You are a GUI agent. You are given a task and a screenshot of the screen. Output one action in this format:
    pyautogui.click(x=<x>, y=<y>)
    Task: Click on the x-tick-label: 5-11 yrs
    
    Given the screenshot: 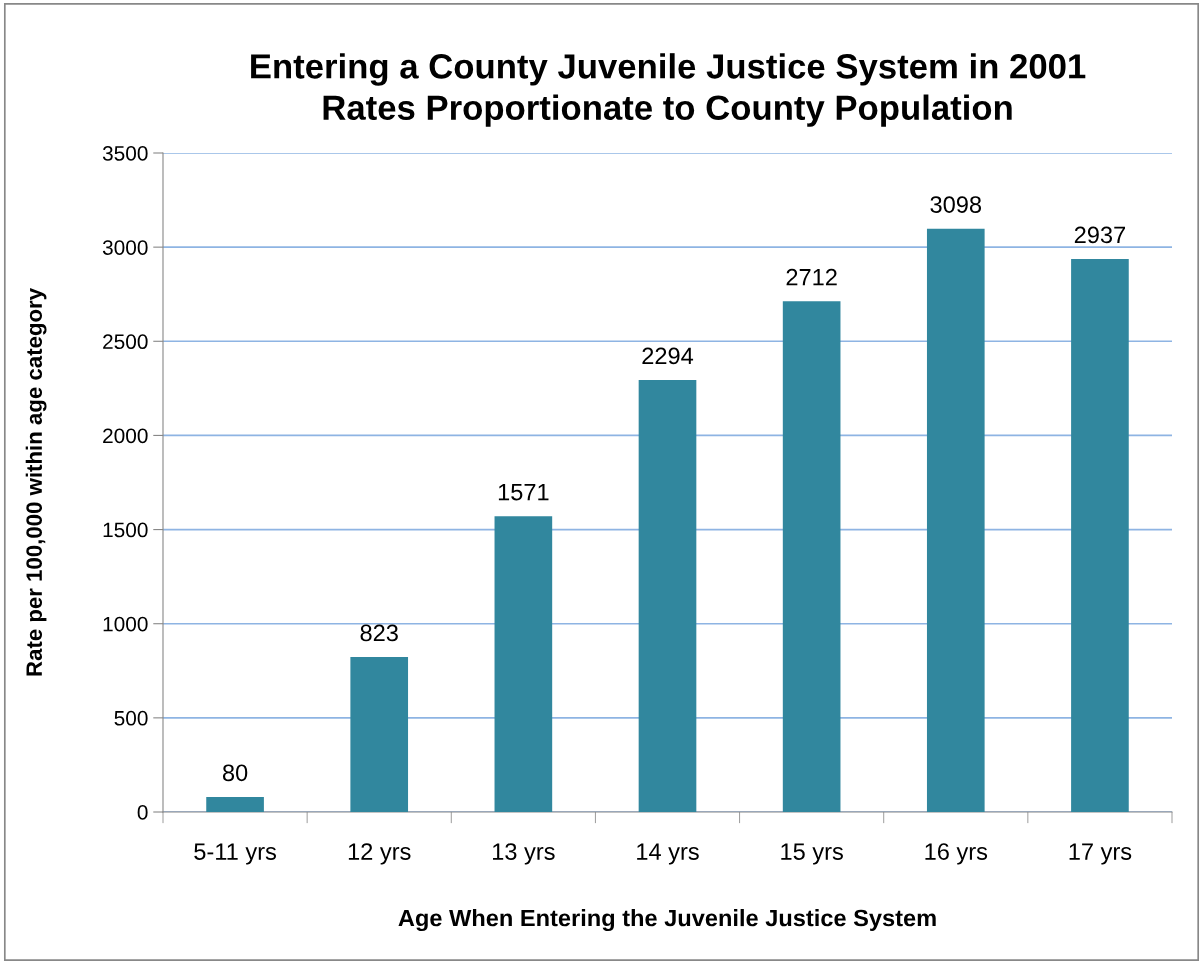 What is the action you would take?
    pyautogui.click(x=235, y=854)
    